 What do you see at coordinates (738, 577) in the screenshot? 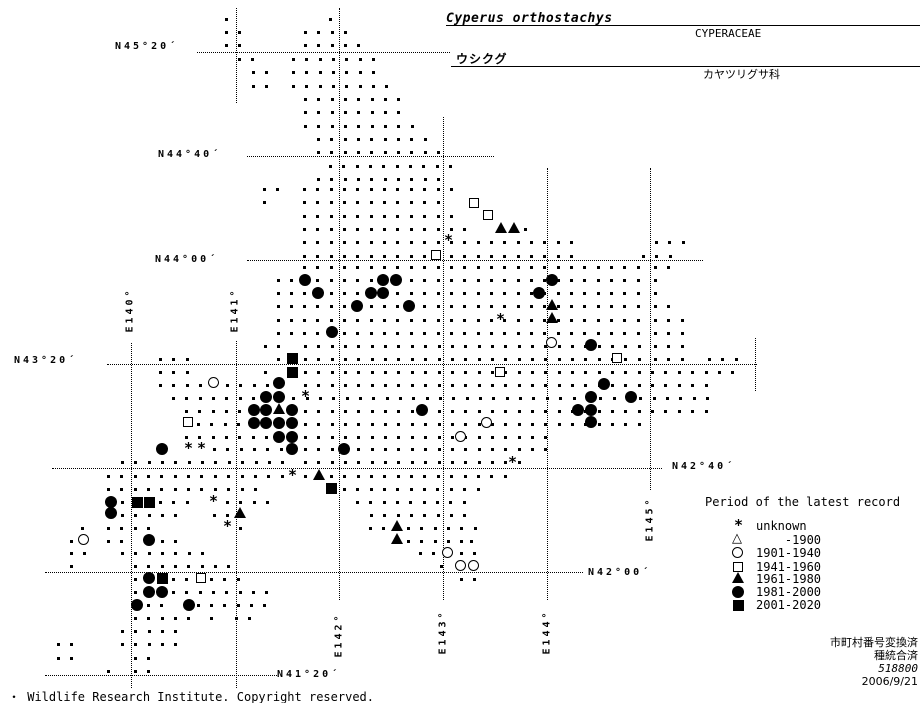
I see `record-symbol-filled-triangle` at bounding box center [738, 577].